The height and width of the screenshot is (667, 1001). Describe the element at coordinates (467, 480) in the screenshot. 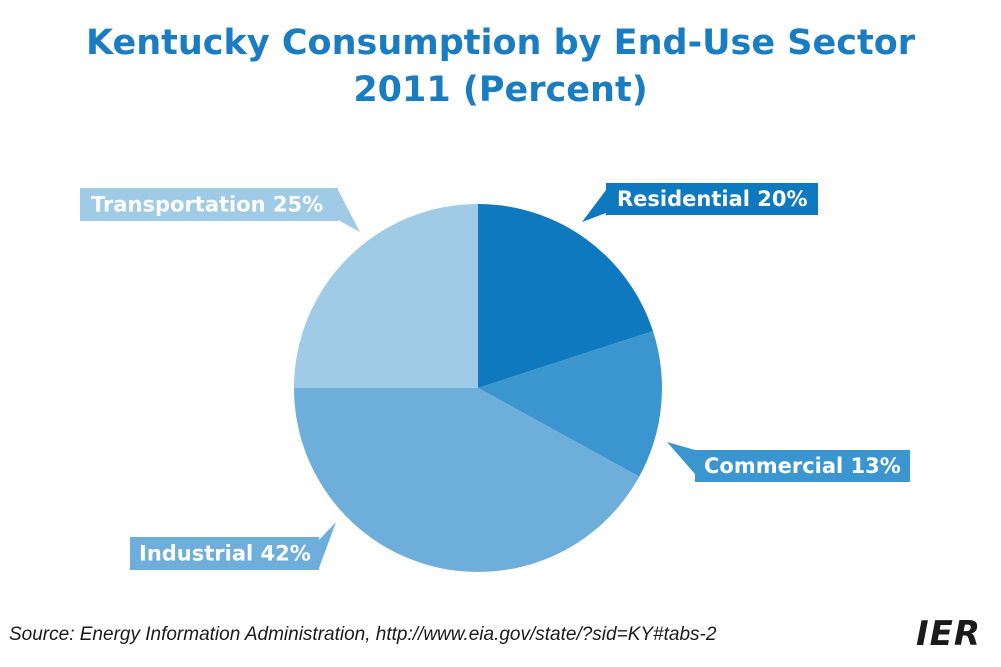

I see `pie-slice-industrial` at that location.